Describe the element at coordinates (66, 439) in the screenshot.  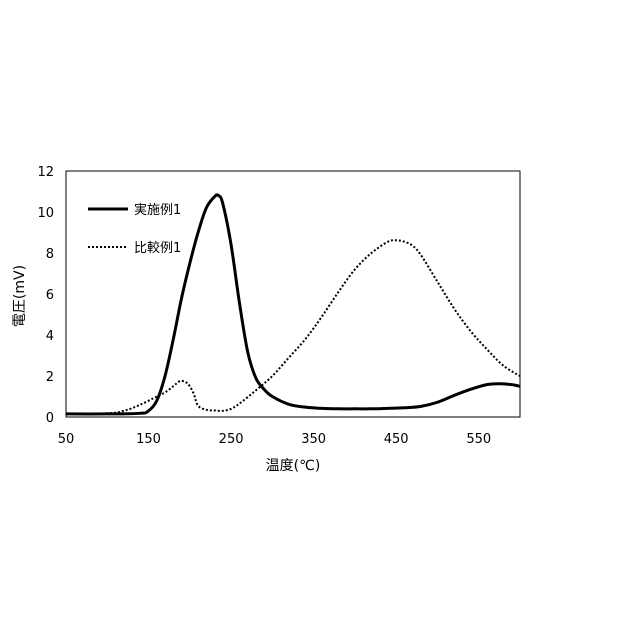
I see `x-tick-label: 50` at that location.